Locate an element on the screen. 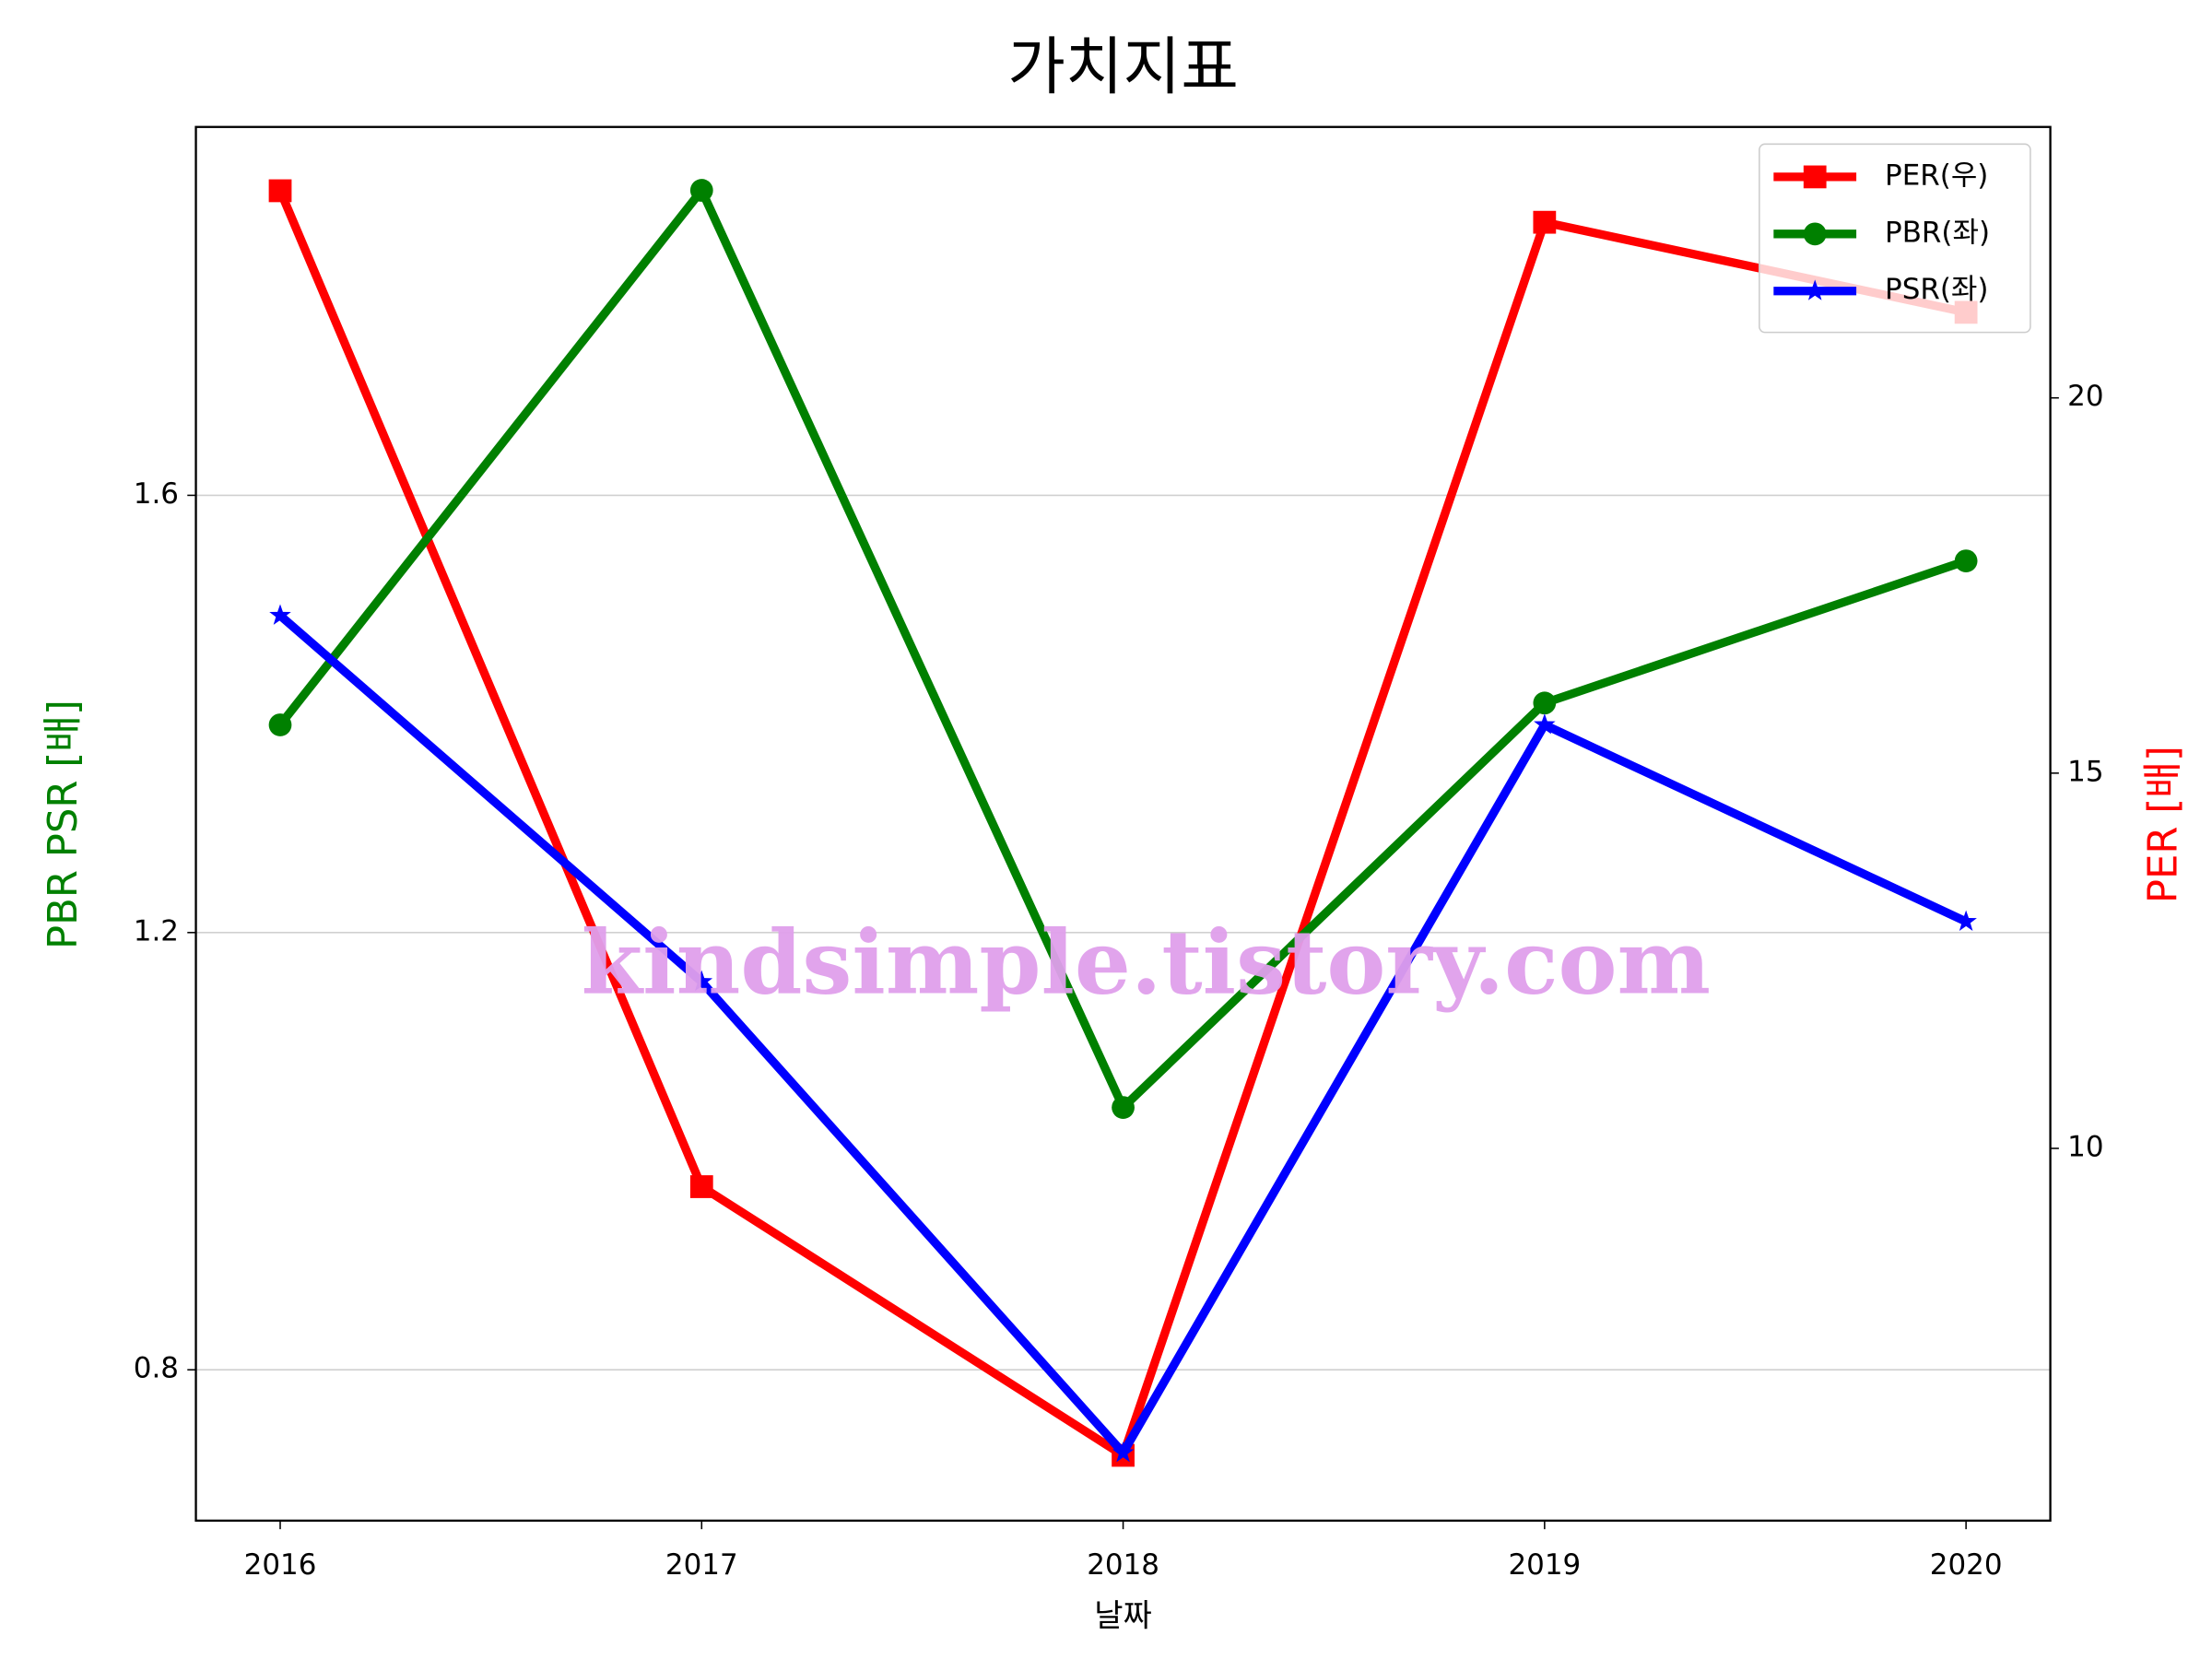 The width and height of the screenshot is (2212, 1659). y-tick-label: 1.2 is located at coordinates (156, 930).